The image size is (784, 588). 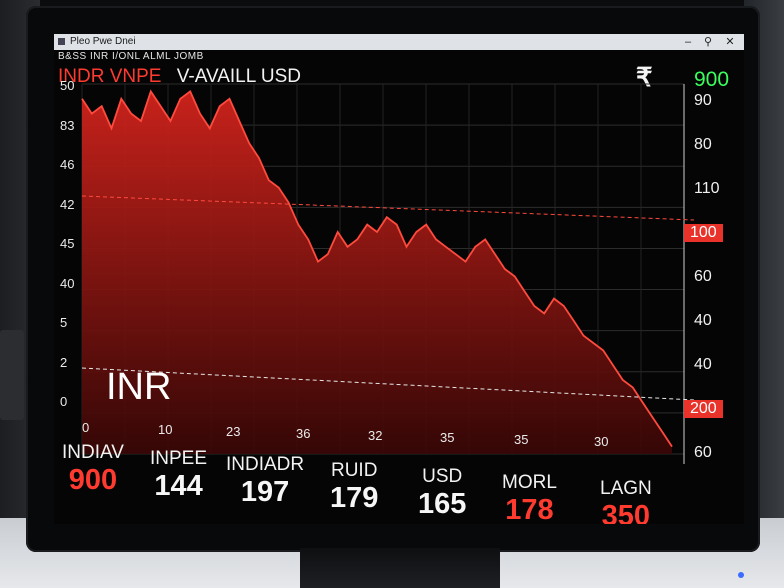 I want to click on left-axis-tick-label: 50, so click(x=67, y=85).